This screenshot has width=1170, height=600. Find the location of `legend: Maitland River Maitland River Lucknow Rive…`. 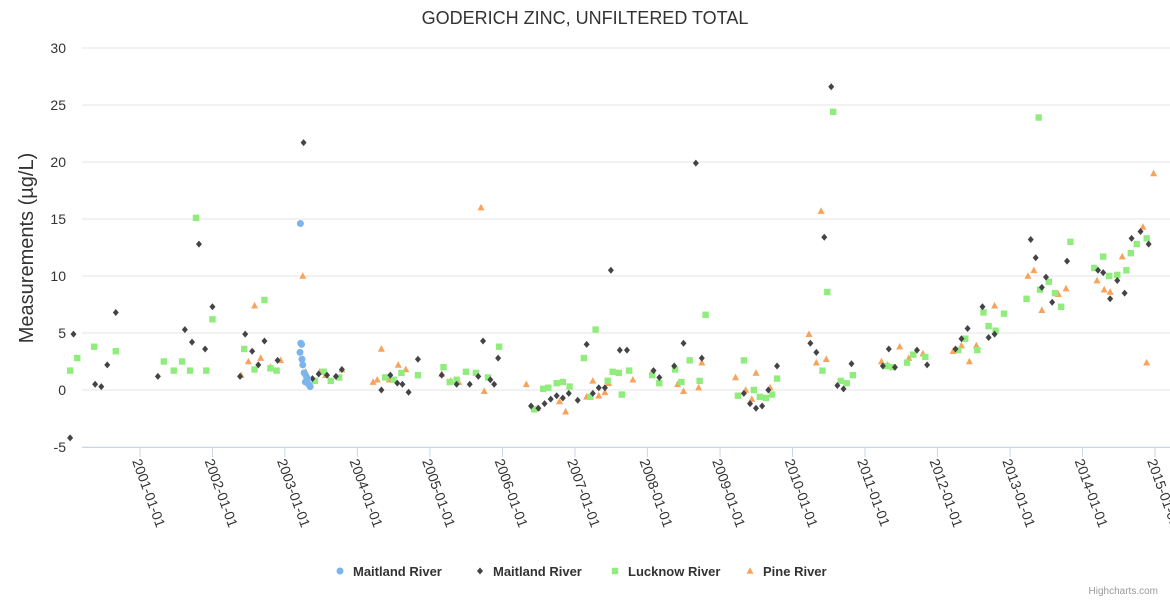

legend: Maitland River Maitland River Lucknow Rive… is located at coordinates (581, 571).